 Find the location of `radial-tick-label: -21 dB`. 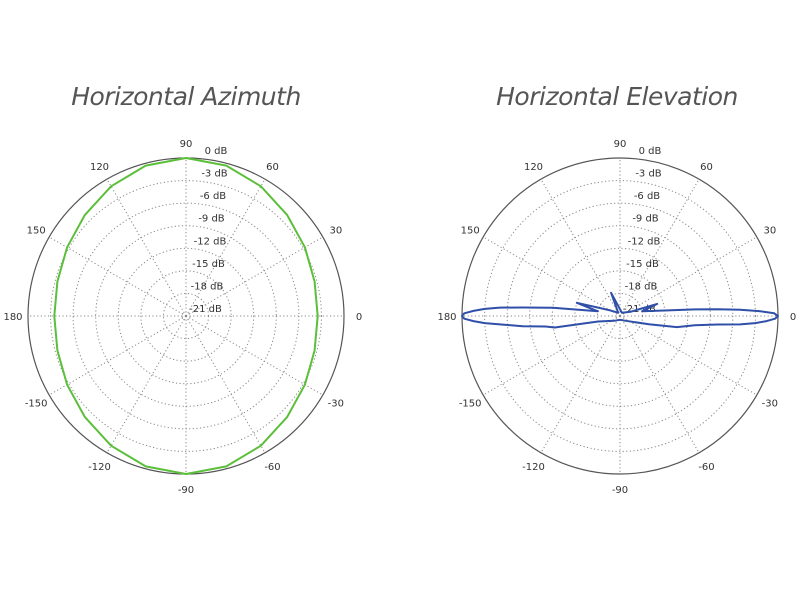

radial-tick-label: -21 dB is located at coordinates (205, 309).